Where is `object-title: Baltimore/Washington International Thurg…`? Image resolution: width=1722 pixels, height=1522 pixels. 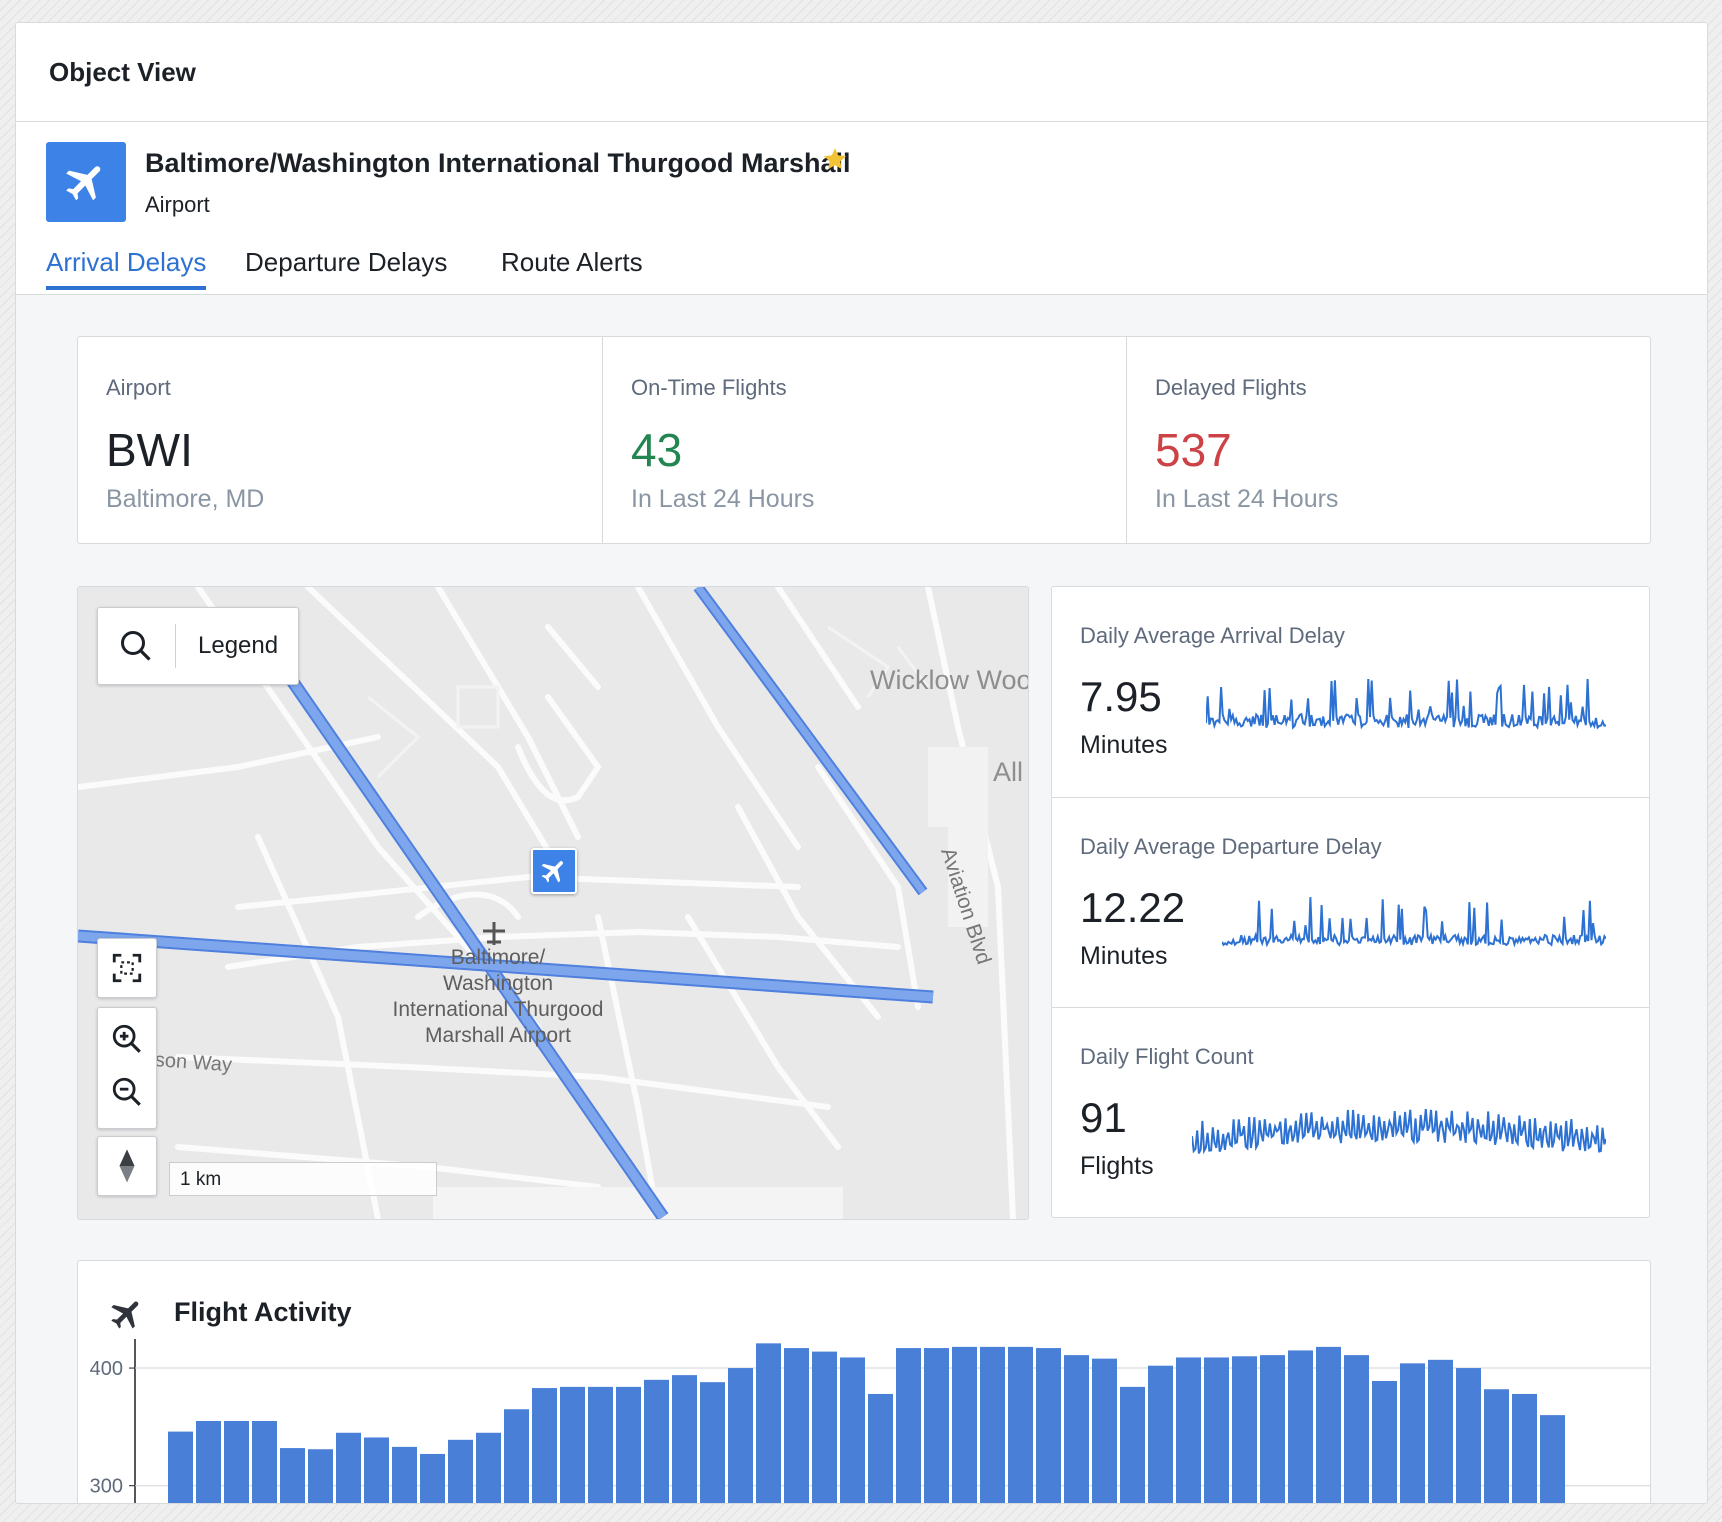 object-title: Baltimore/Washington International Thurg… is located at coordinates (498, 163).